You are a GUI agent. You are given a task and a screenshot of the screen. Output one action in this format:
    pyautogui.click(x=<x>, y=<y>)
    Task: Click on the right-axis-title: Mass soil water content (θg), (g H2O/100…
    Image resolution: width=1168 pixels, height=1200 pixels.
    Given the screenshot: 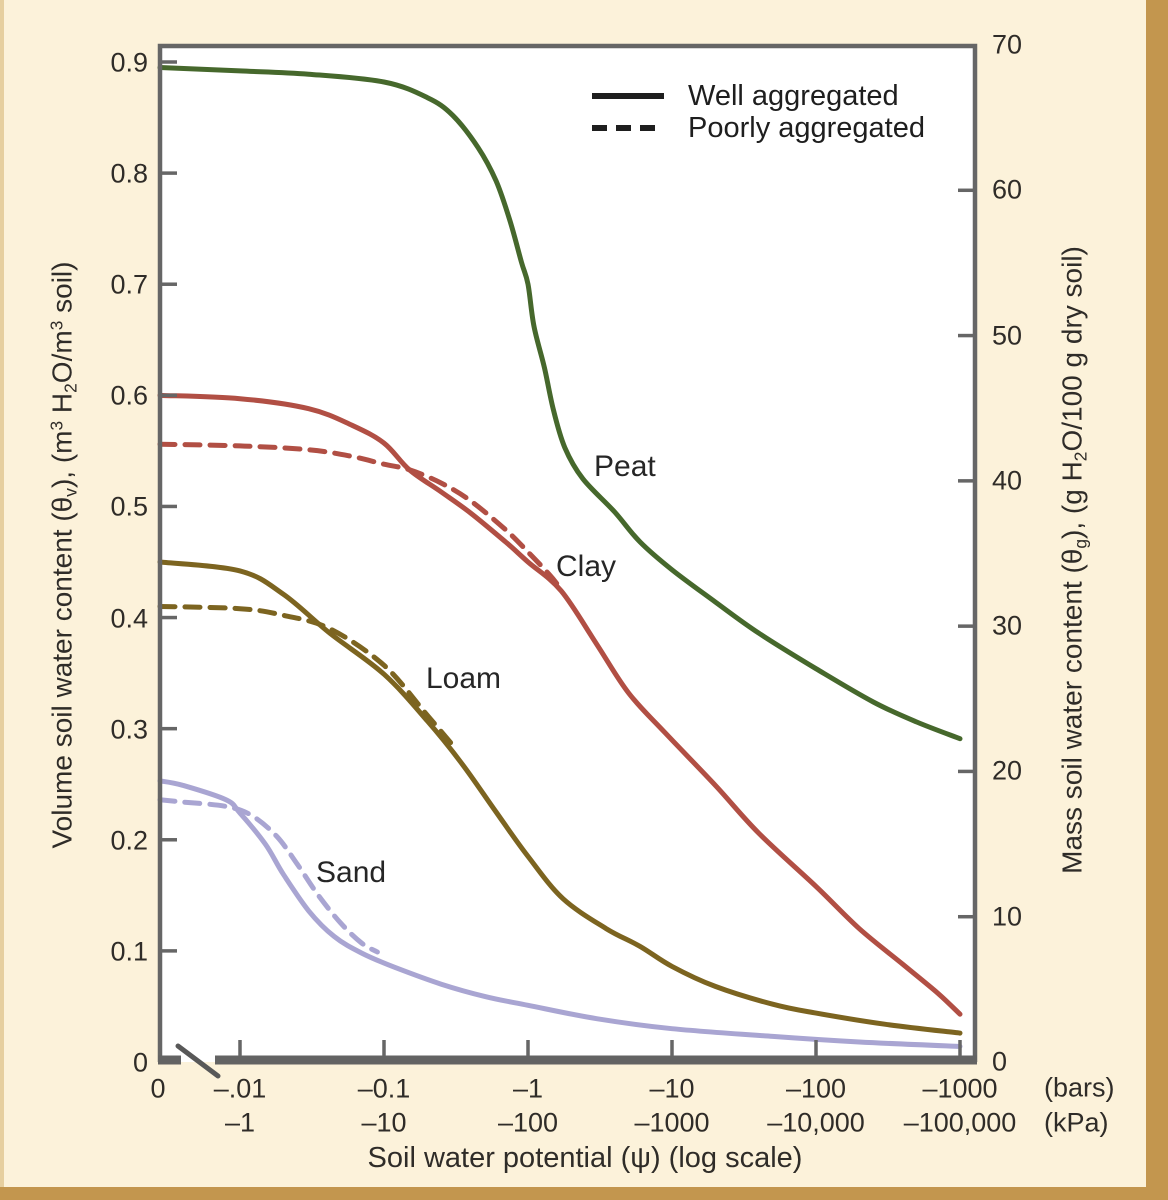 What is the action you would take?
    pyautogui.click(x=1073, y=560)
    